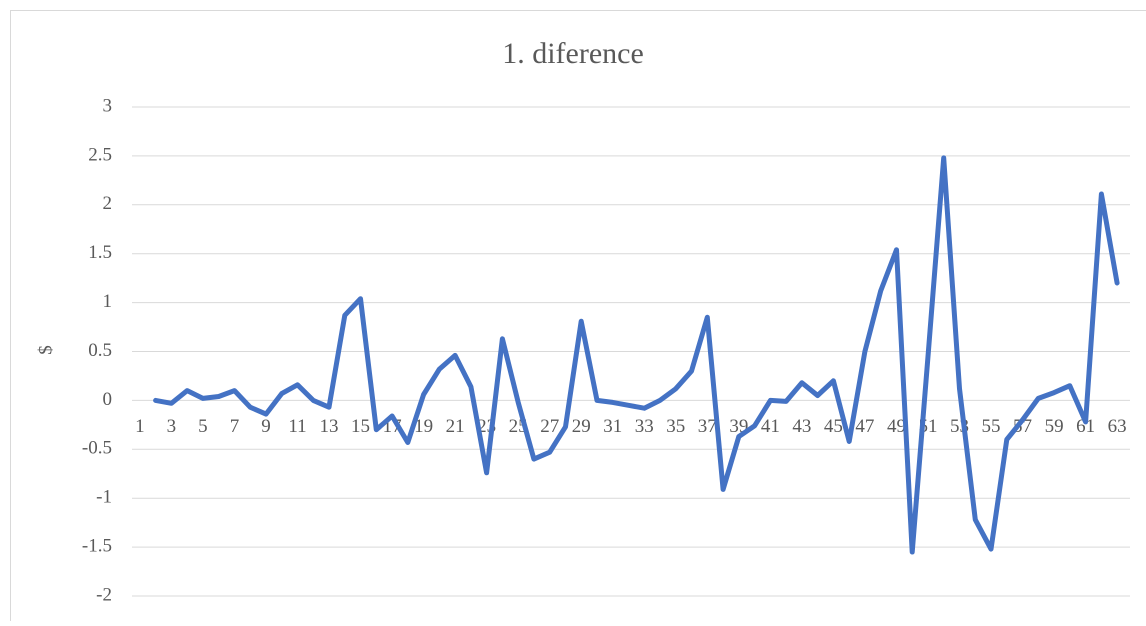  What do you see at coordinates (235, 426) in the screenshot?
I see `x-tick-label: 7` at bounding box center [235, 426].